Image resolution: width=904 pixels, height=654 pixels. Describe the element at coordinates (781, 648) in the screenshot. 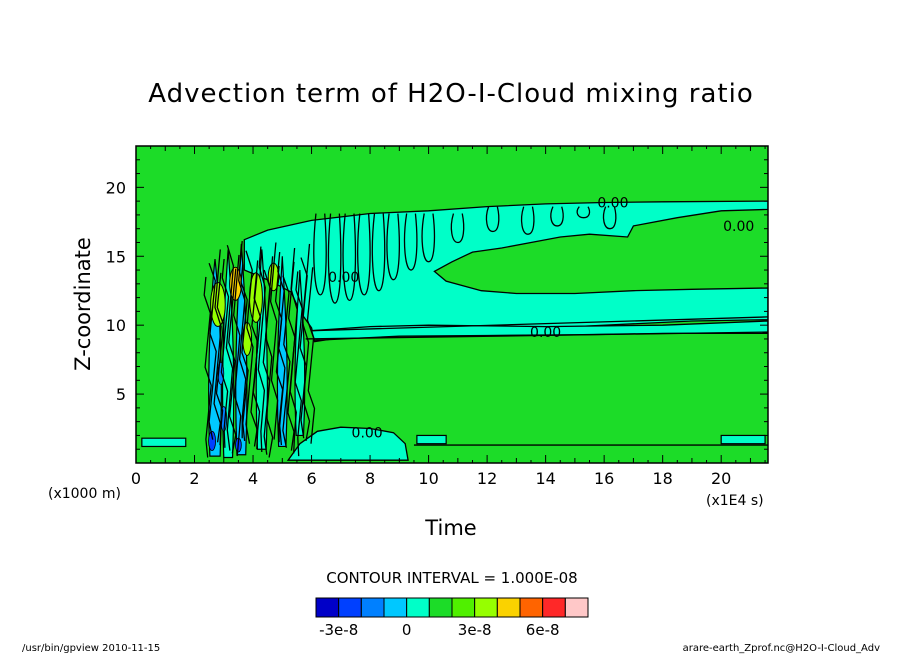

I see `footer-right: arare-earth_Zprof.nc@H2O-I-Cloud_Adv` at that location.